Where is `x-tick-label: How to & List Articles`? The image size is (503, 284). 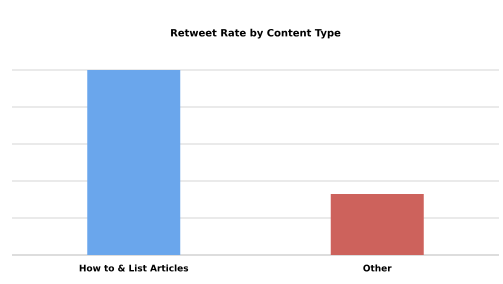
x-tick-label: How to & List Articles is located at coordinates (134, 268).